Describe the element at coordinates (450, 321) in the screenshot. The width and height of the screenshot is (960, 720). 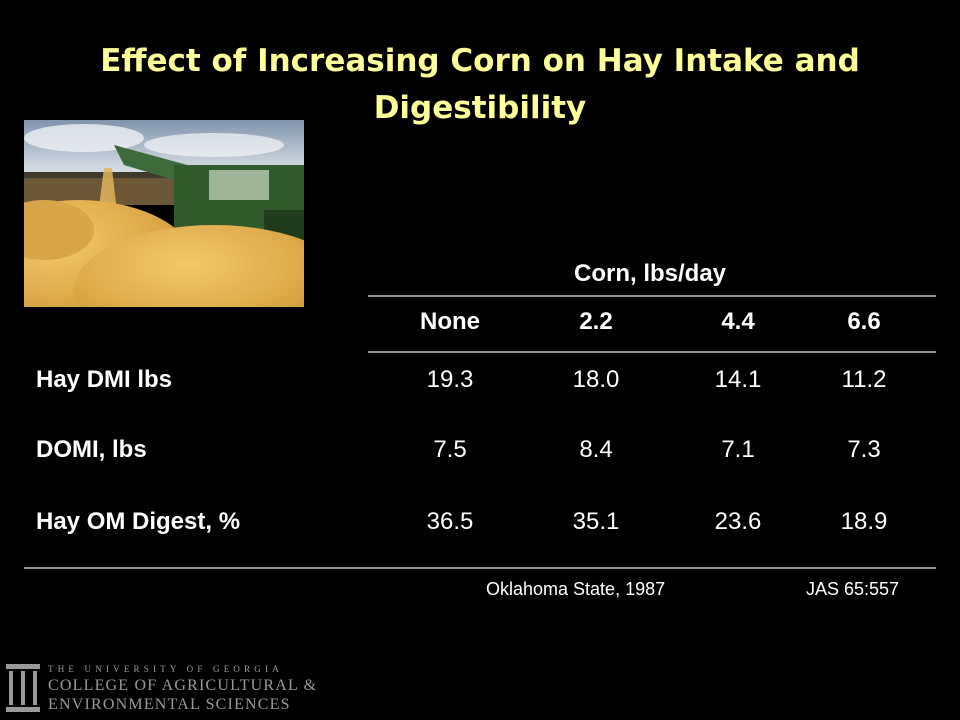
I see `col-header-none: None` at that location.